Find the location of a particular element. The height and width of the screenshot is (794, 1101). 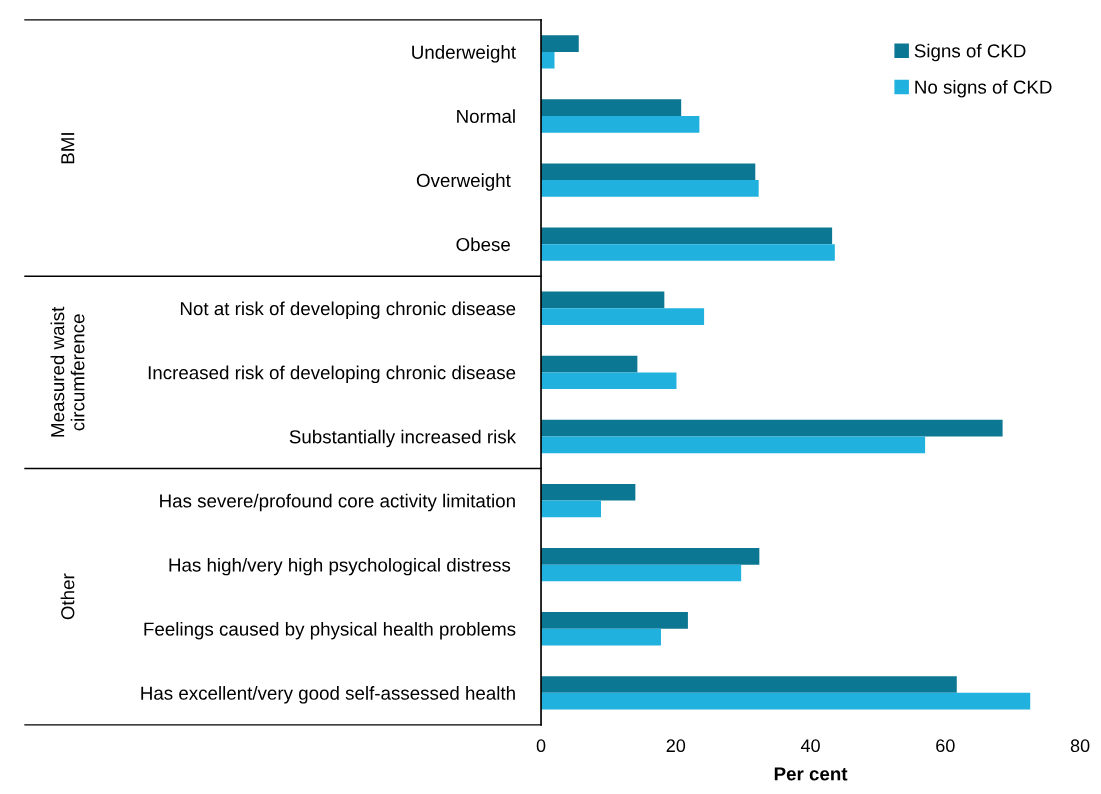

x-axis-title: Per cent is located at coordinates (811, 774).